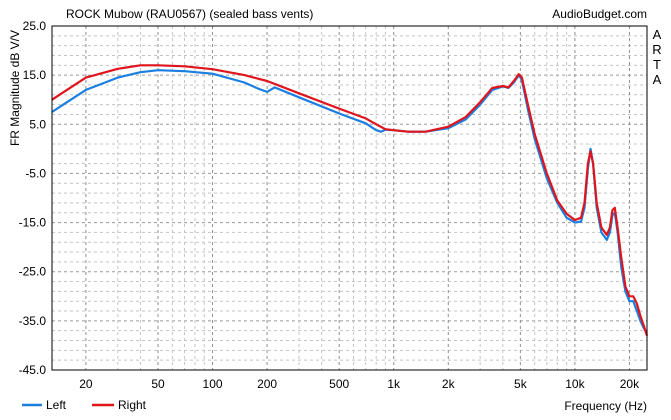 Image resolution: width=671 pixels, height=420 pixels. Describe the element at coordinates (605, 406) in the screenshot. I see `x-axis-label: Frequency (Hz)` at that location.